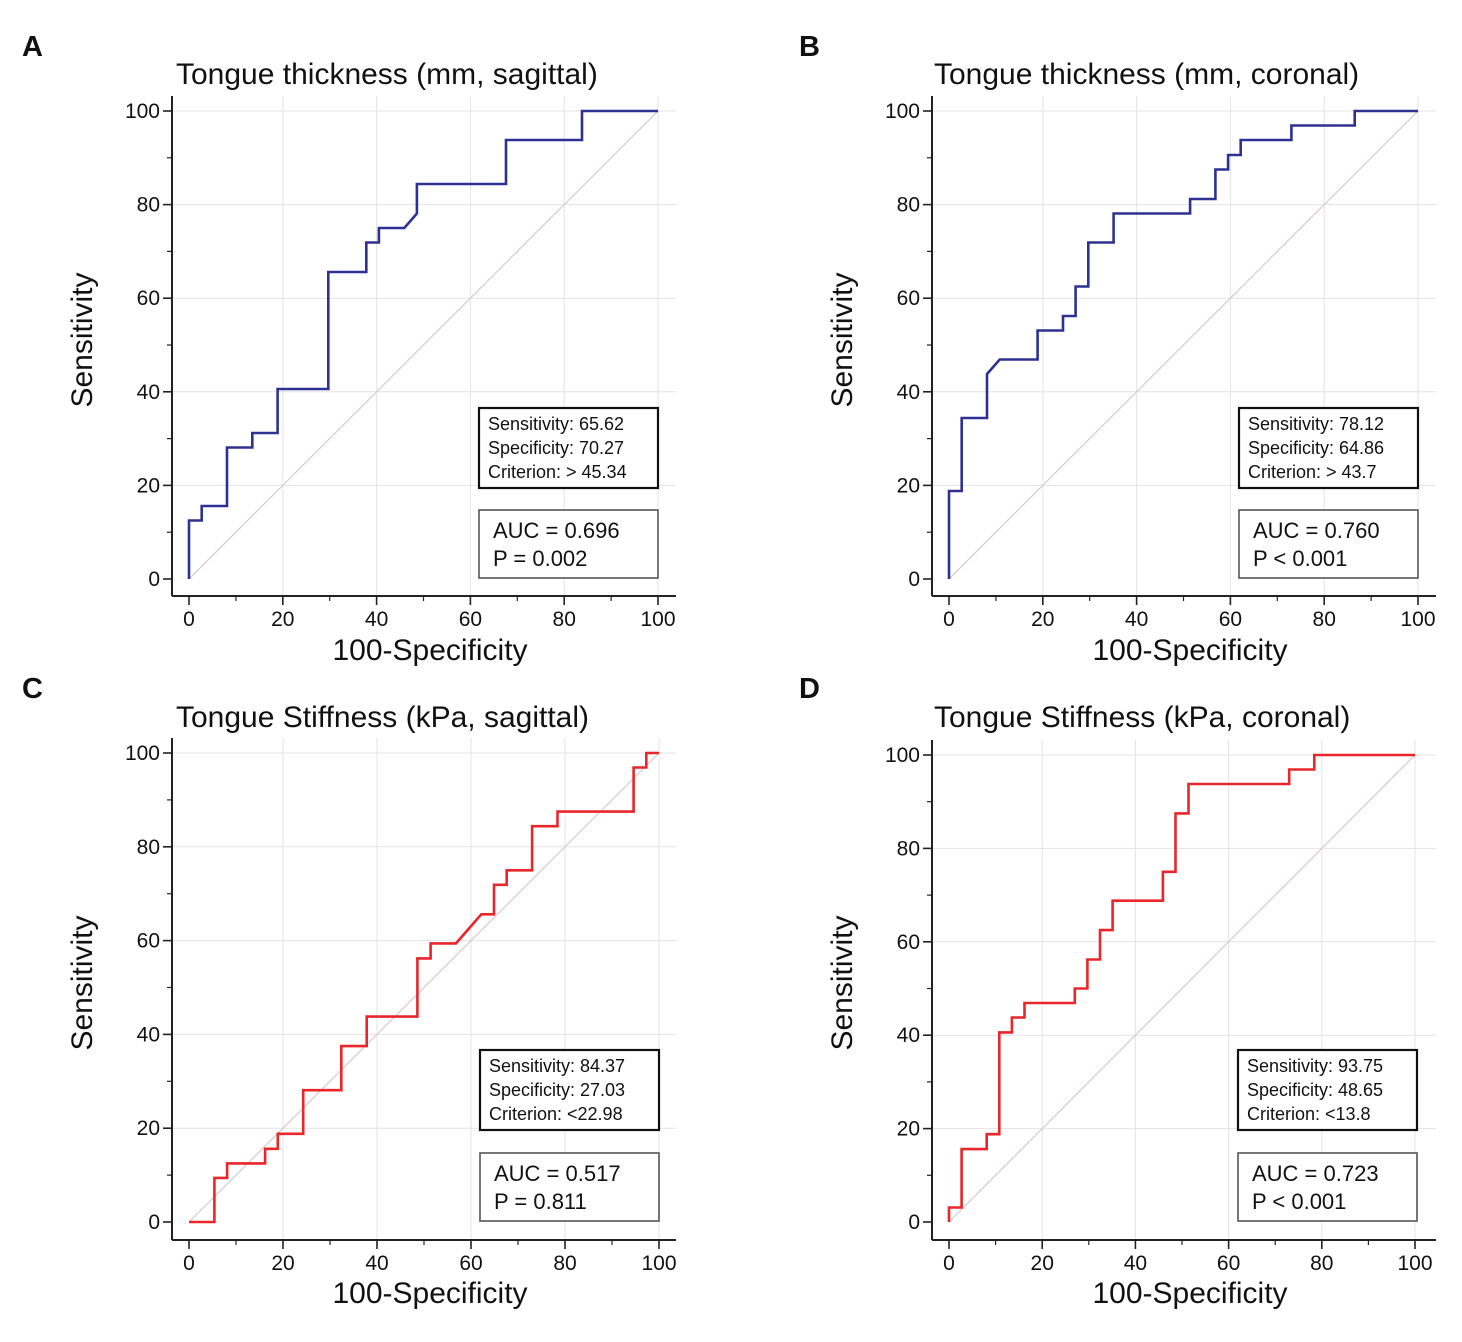  I want to click on stats-line: Specificity: 64.86, so click(1316, 448).